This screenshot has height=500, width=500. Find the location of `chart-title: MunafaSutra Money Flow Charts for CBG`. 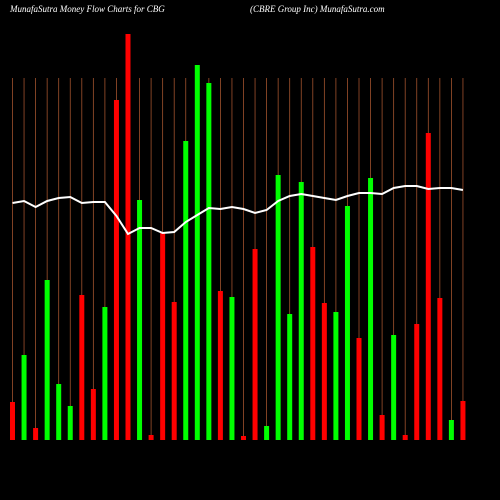

chart-title: MunafaSutra Money Flow Charts for CBG is located at coordinates (87, 9).